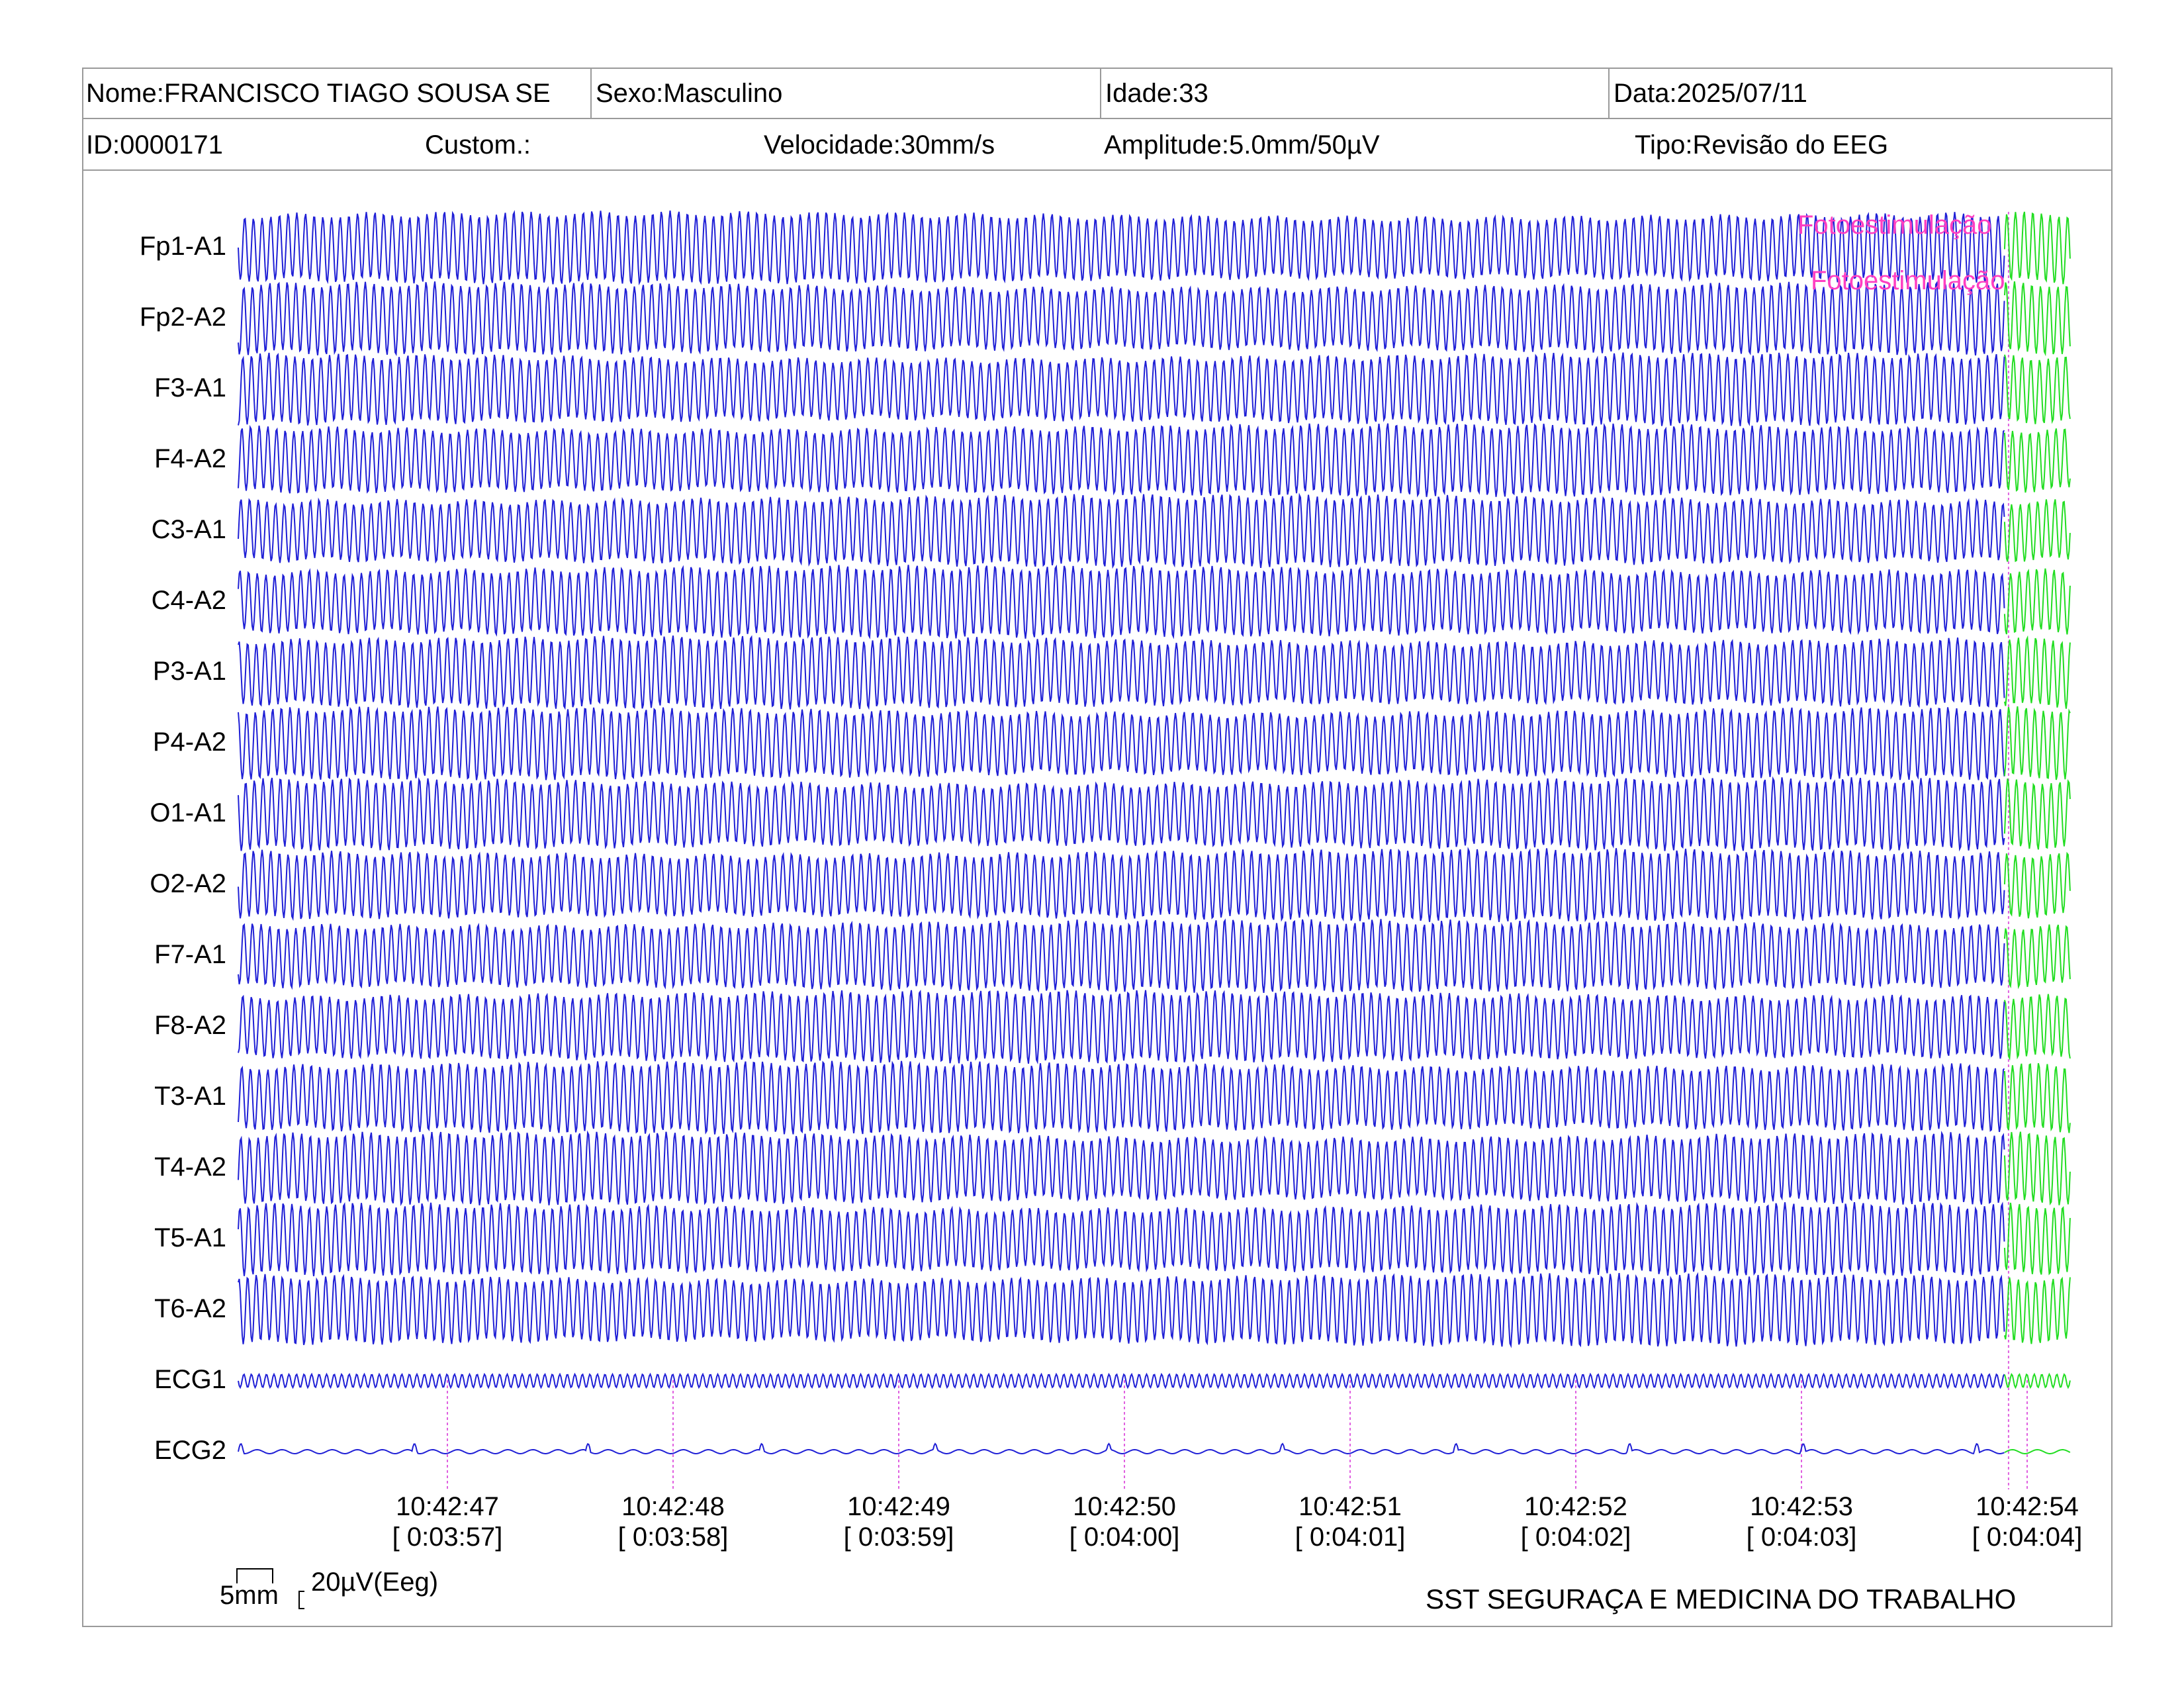  Describe the element at coordinates (1354, 93) in the screenshot. I see `patient-age: Idade:33` at that location.